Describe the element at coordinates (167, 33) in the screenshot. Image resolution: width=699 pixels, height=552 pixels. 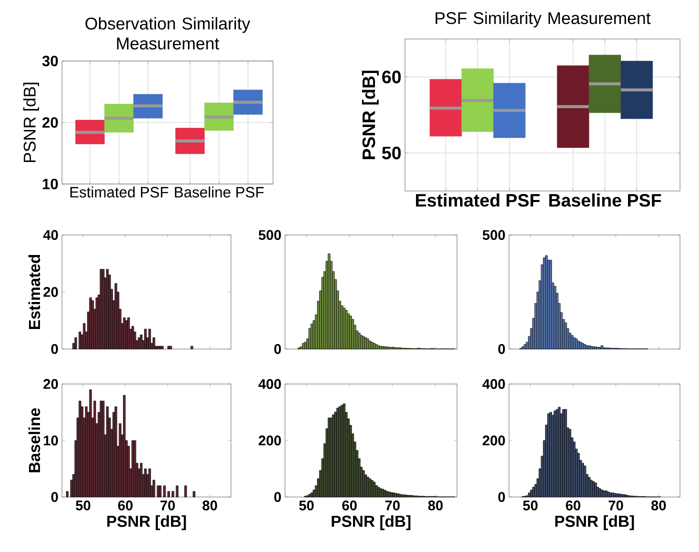
I see `chart-title: Observation Similarity Measurement` at that location.